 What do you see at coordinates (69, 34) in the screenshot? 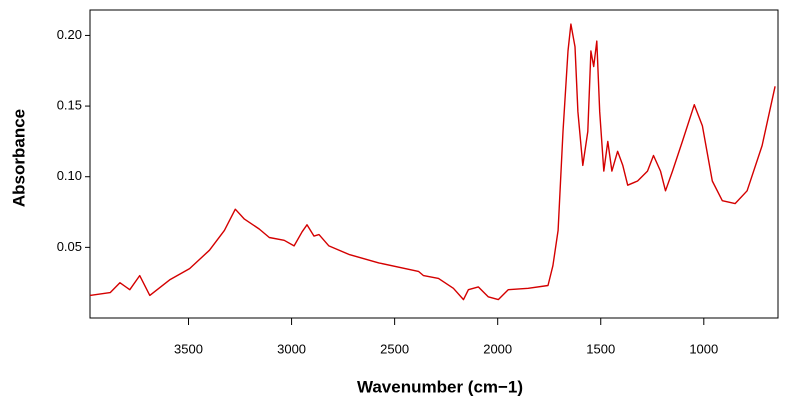
I see `y-tick-label: 0.20` at bounding box center [69, 34].